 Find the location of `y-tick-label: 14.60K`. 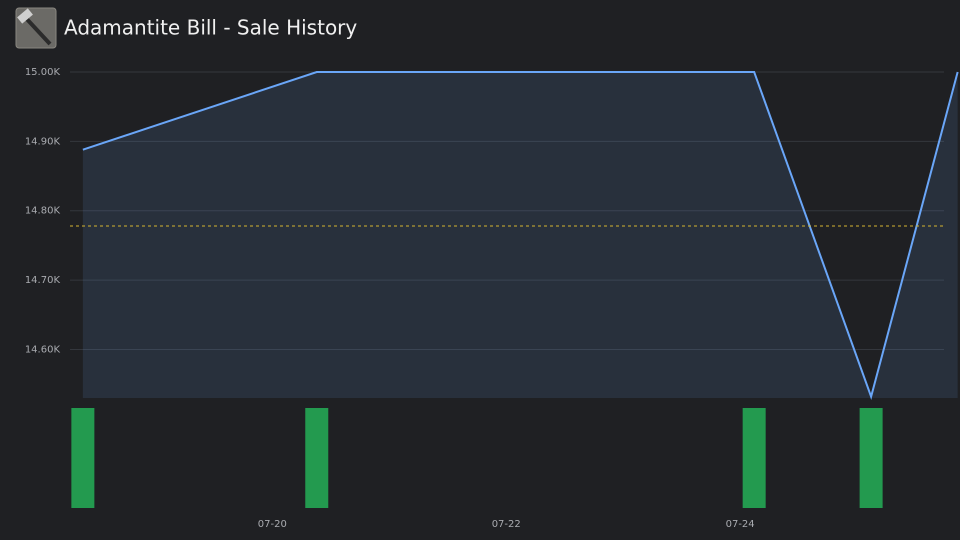

y-tick-label: 14.60K is located at coordinates (43, 349).